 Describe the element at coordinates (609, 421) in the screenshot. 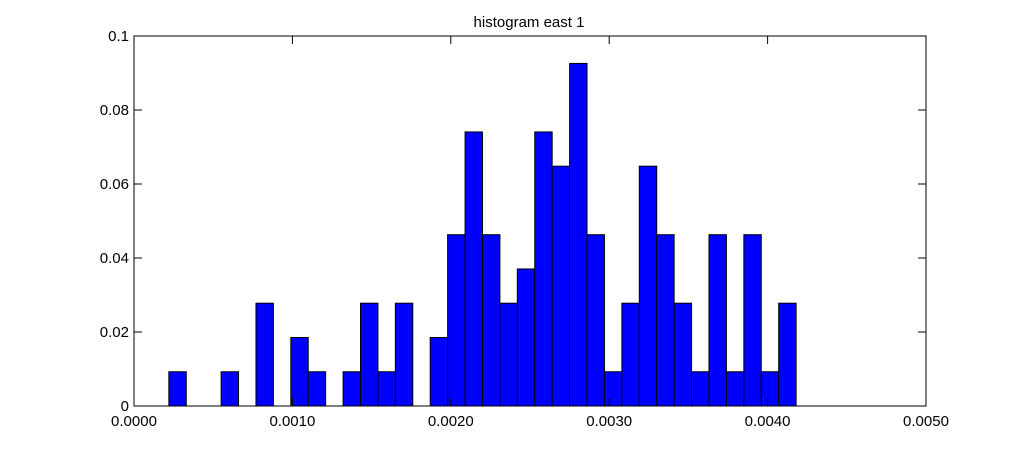

I see `x-tick-label-3: 0.0030` at that location.